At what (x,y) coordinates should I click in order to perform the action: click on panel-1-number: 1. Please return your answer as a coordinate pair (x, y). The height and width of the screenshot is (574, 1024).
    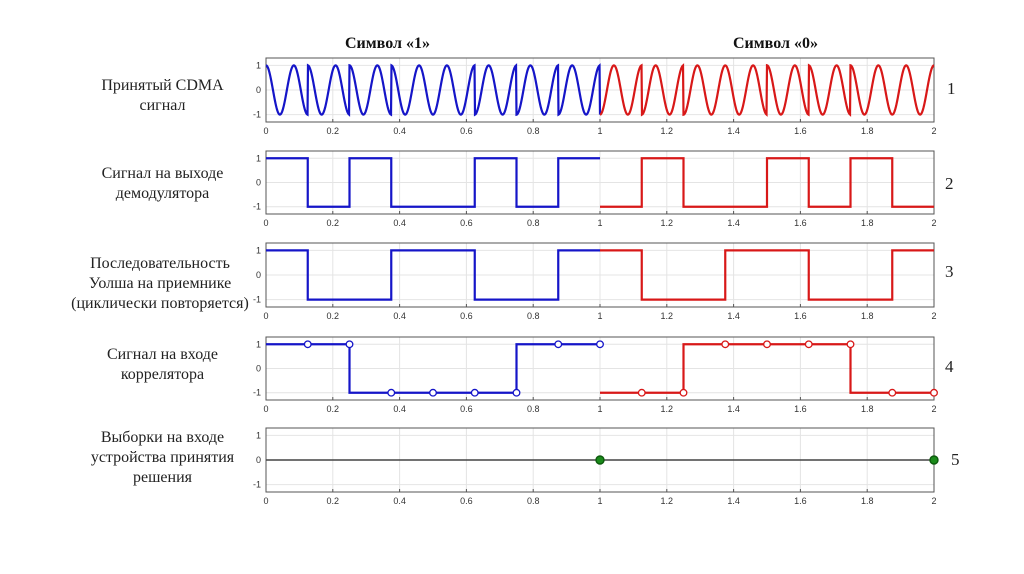
    Looking at the image, I should click on (951, 88).